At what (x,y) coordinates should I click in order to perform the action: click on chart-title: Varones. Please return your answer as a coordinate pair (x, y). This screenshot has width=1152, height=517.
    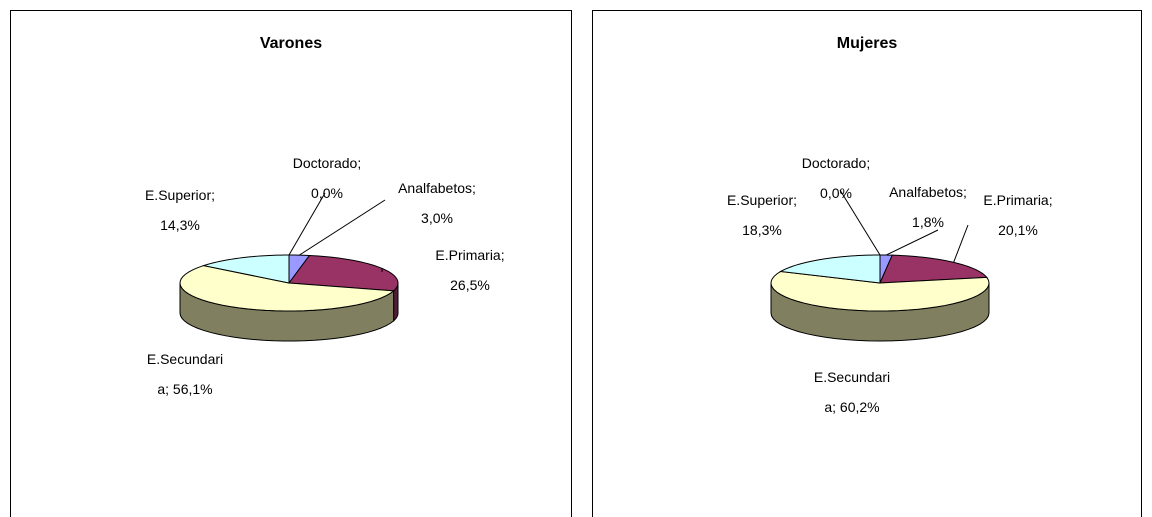
    Looking at the image, I should click on (291, 43).